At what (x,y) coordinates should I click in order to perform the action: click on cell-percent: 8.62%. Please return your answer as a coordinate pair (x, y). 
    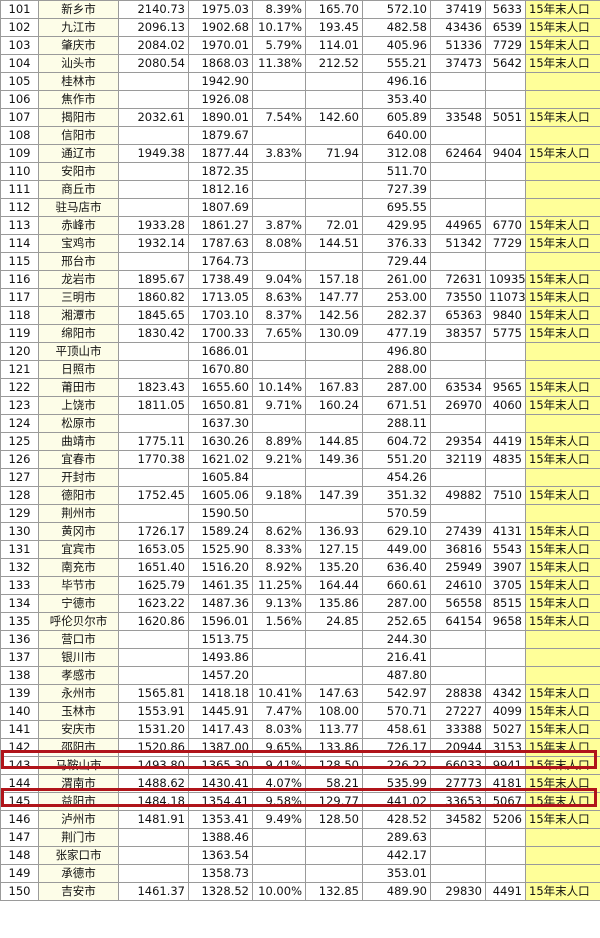
    Looking at the image, I should click on (279, 531).